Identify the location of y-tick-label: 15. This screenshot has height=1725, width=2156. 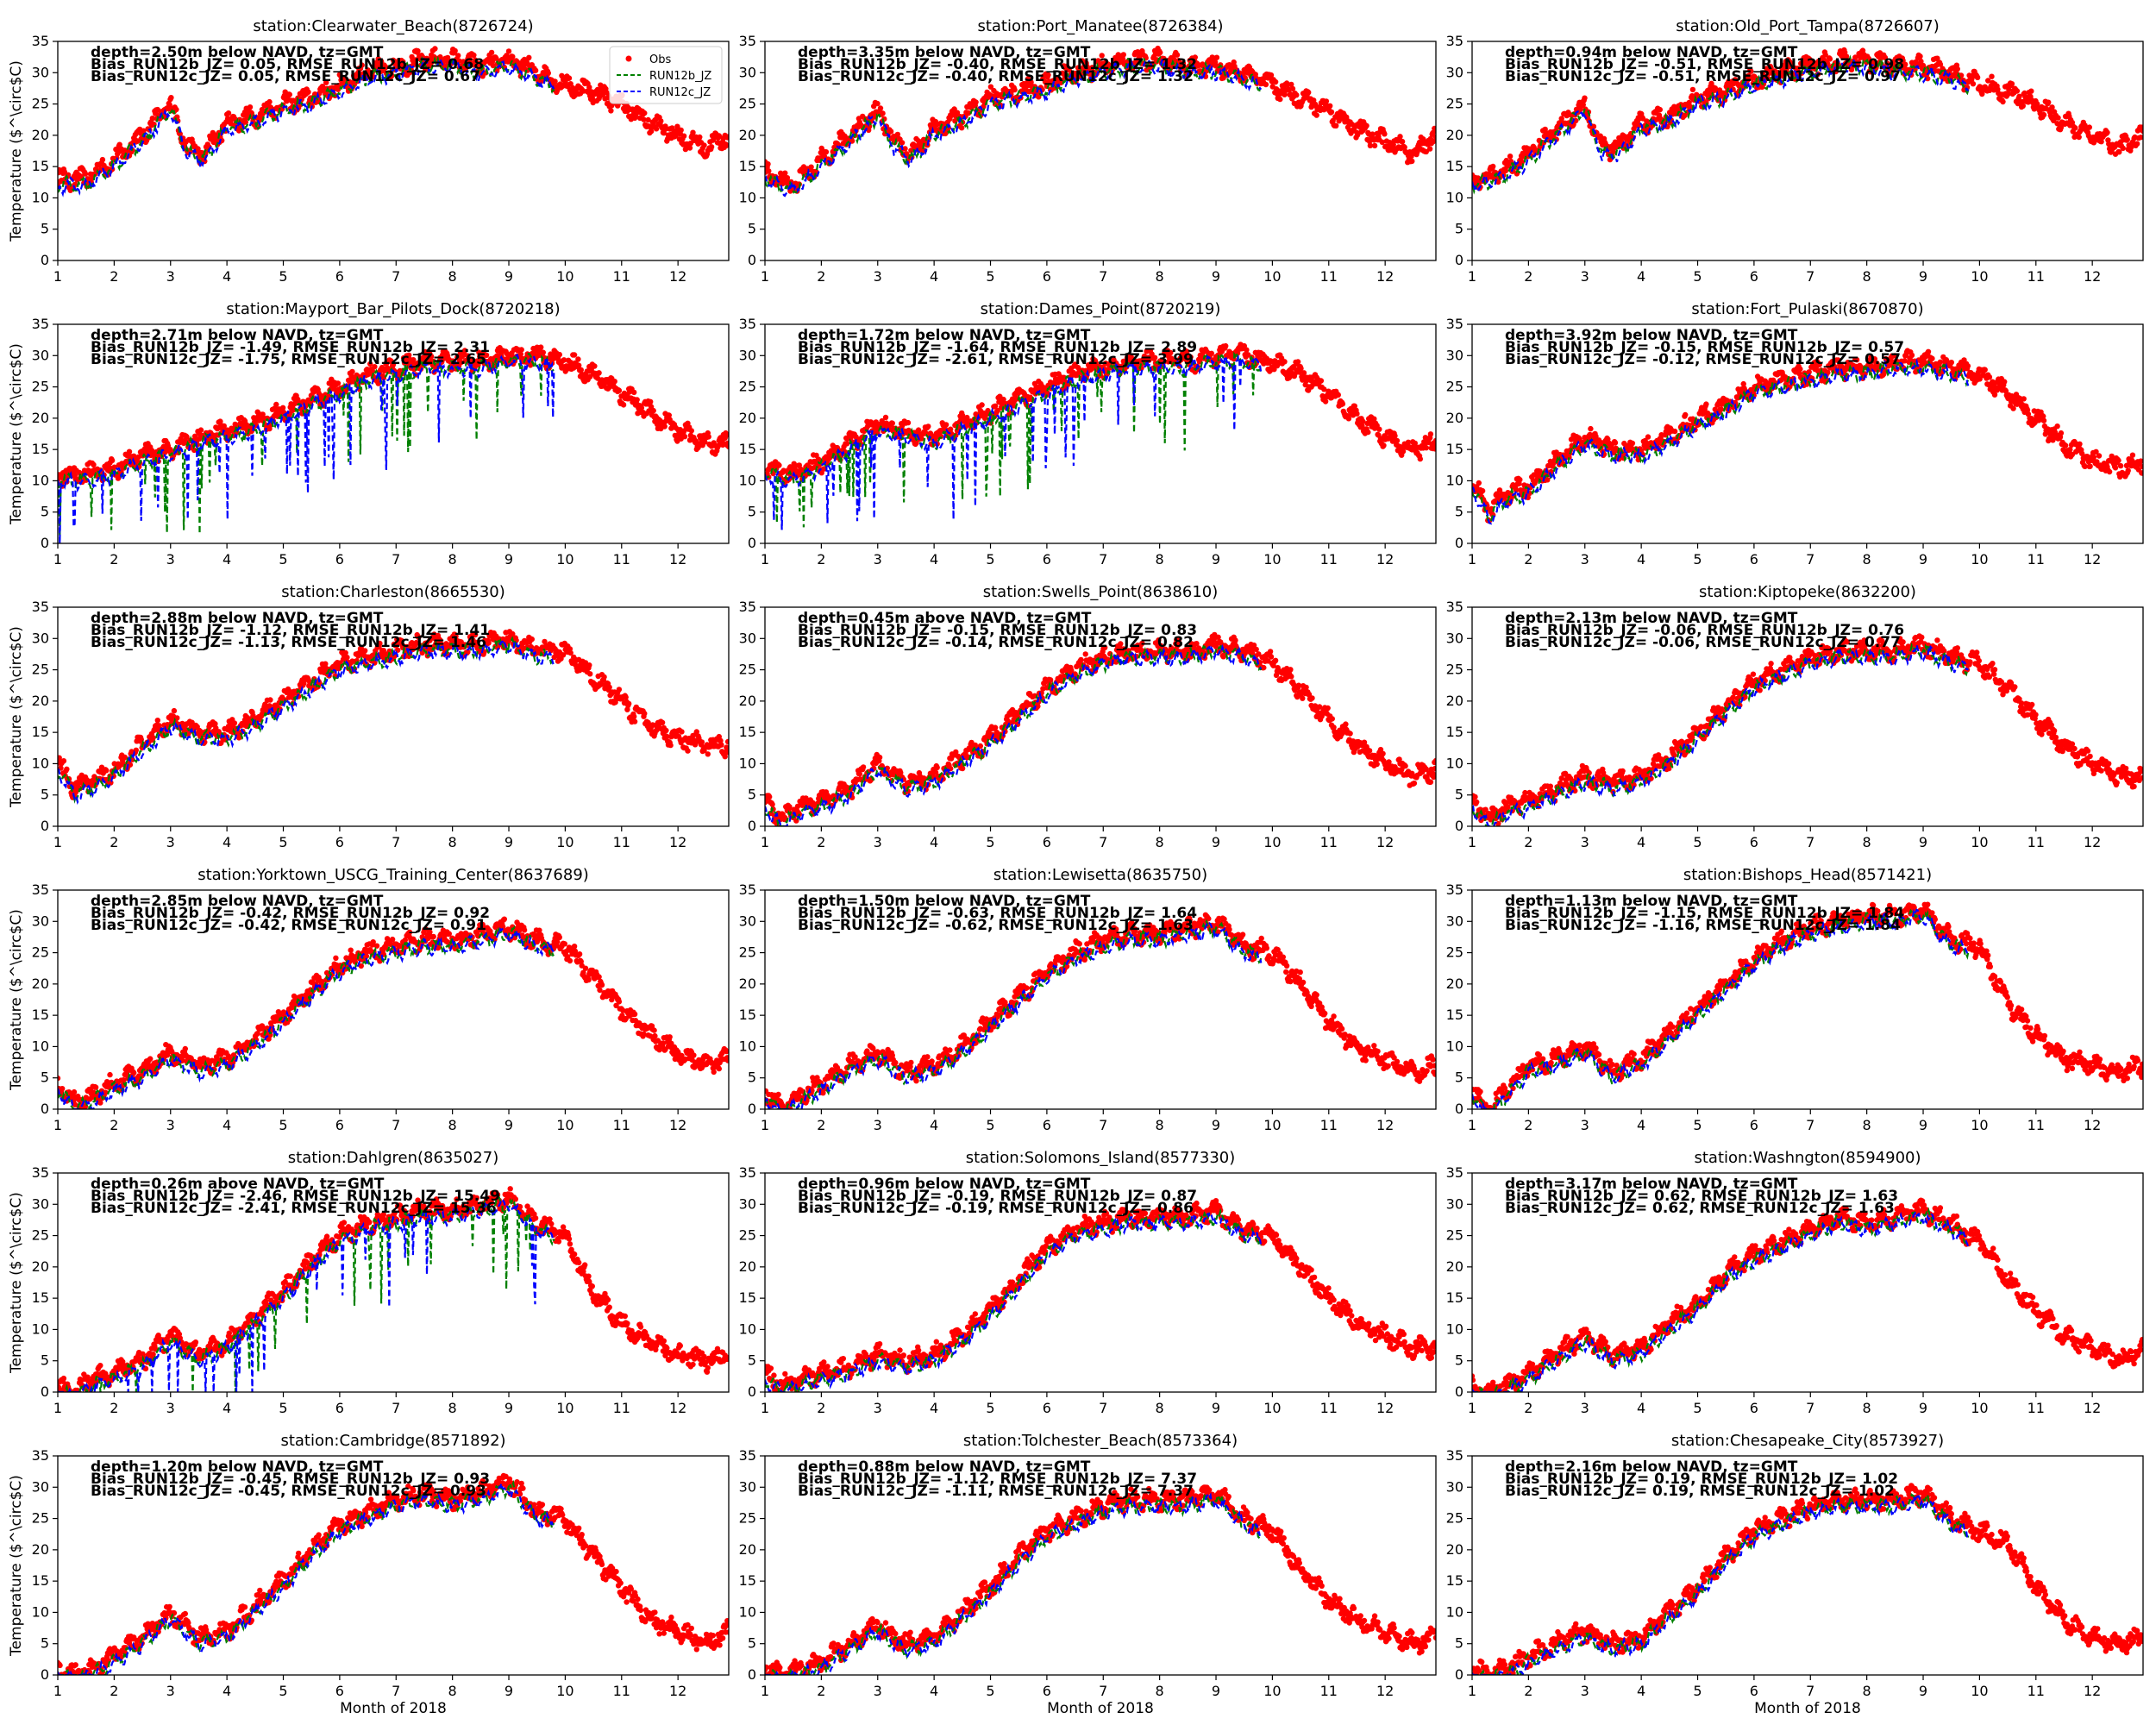
(1454, 166).